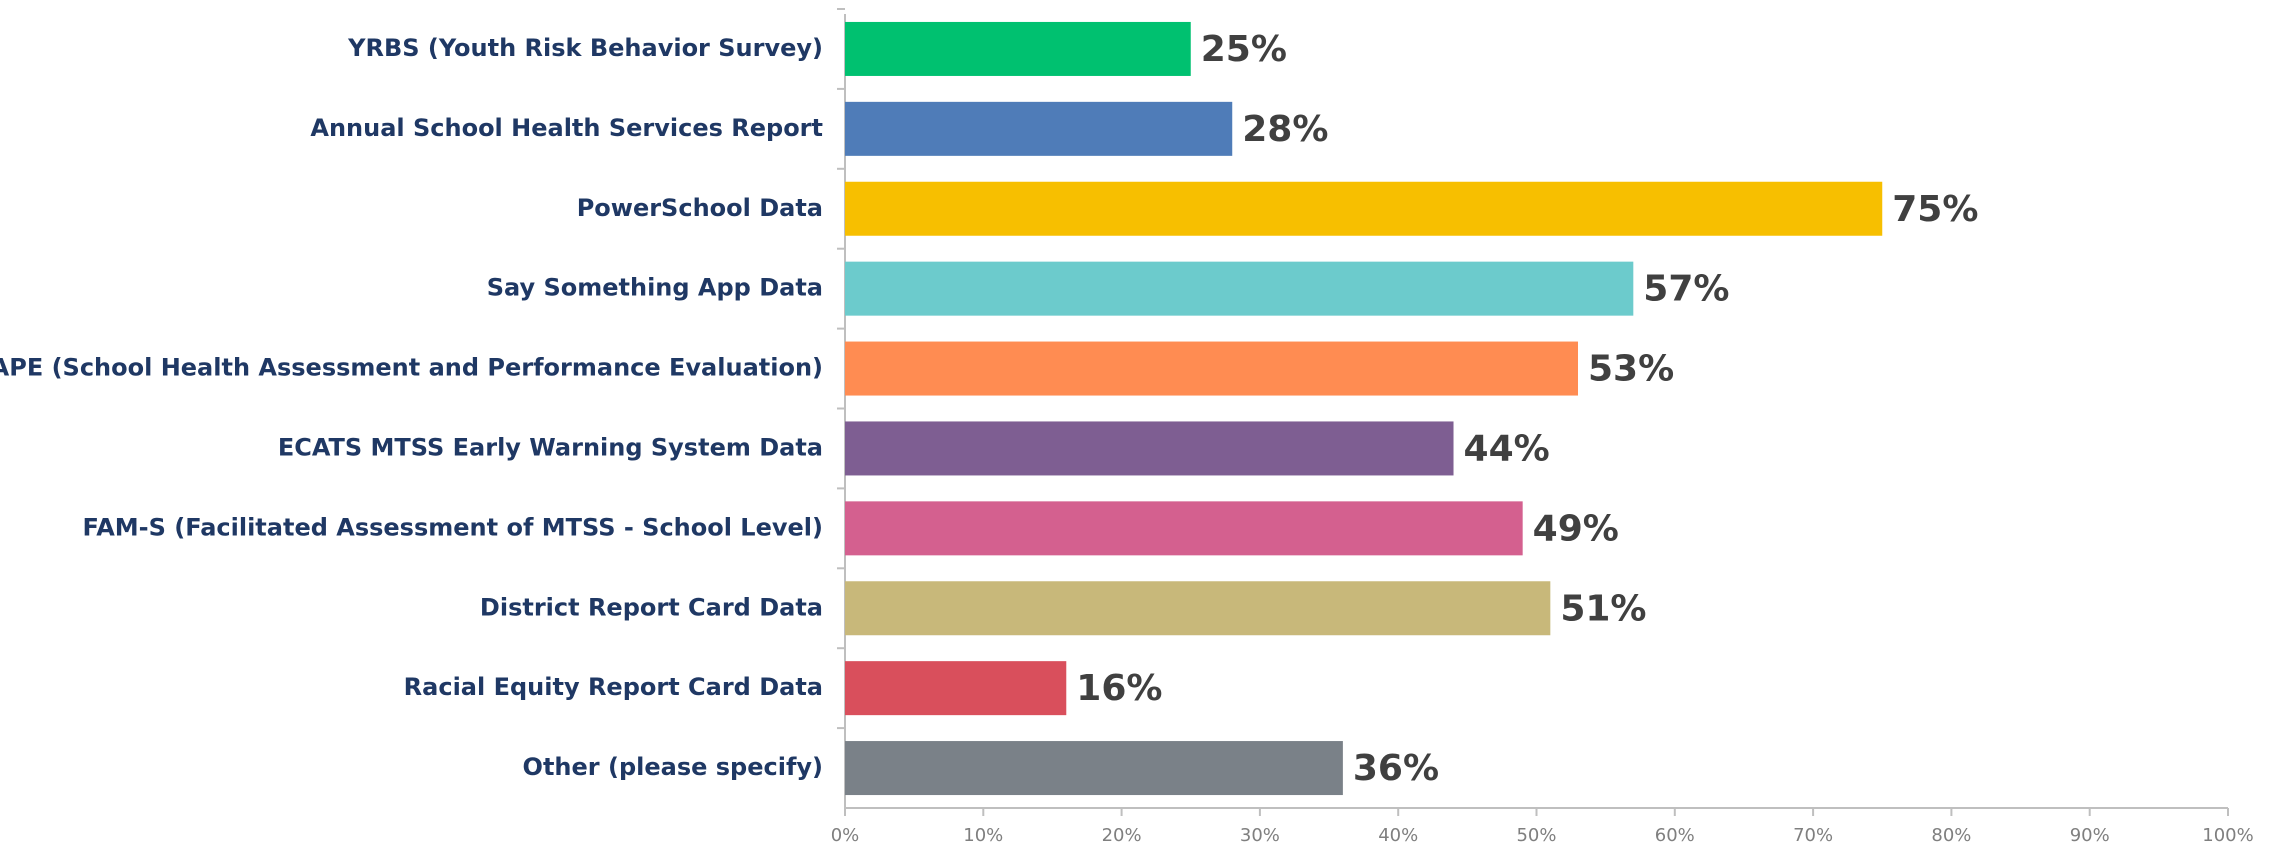 The width and height of the screenshot is (2272, 858). I want to click on x-tick-label: 60%, so click(1675, 835).